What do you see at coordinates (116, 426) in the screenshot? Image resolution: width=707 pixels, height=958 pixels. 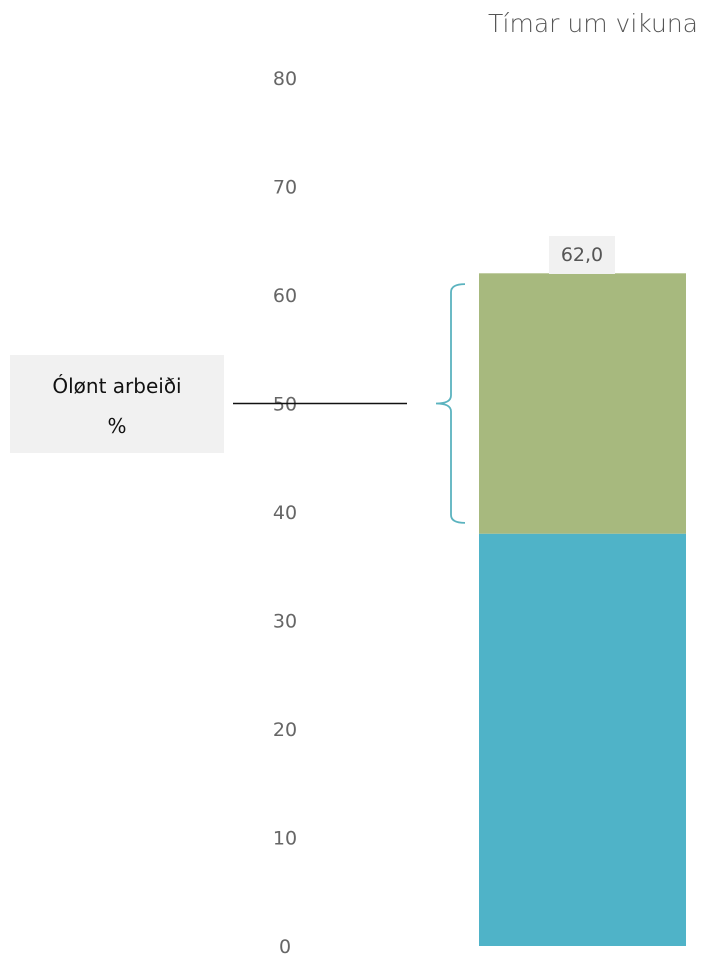 I see `annotation-text-line-2: %` at bounding box center [116, 426].